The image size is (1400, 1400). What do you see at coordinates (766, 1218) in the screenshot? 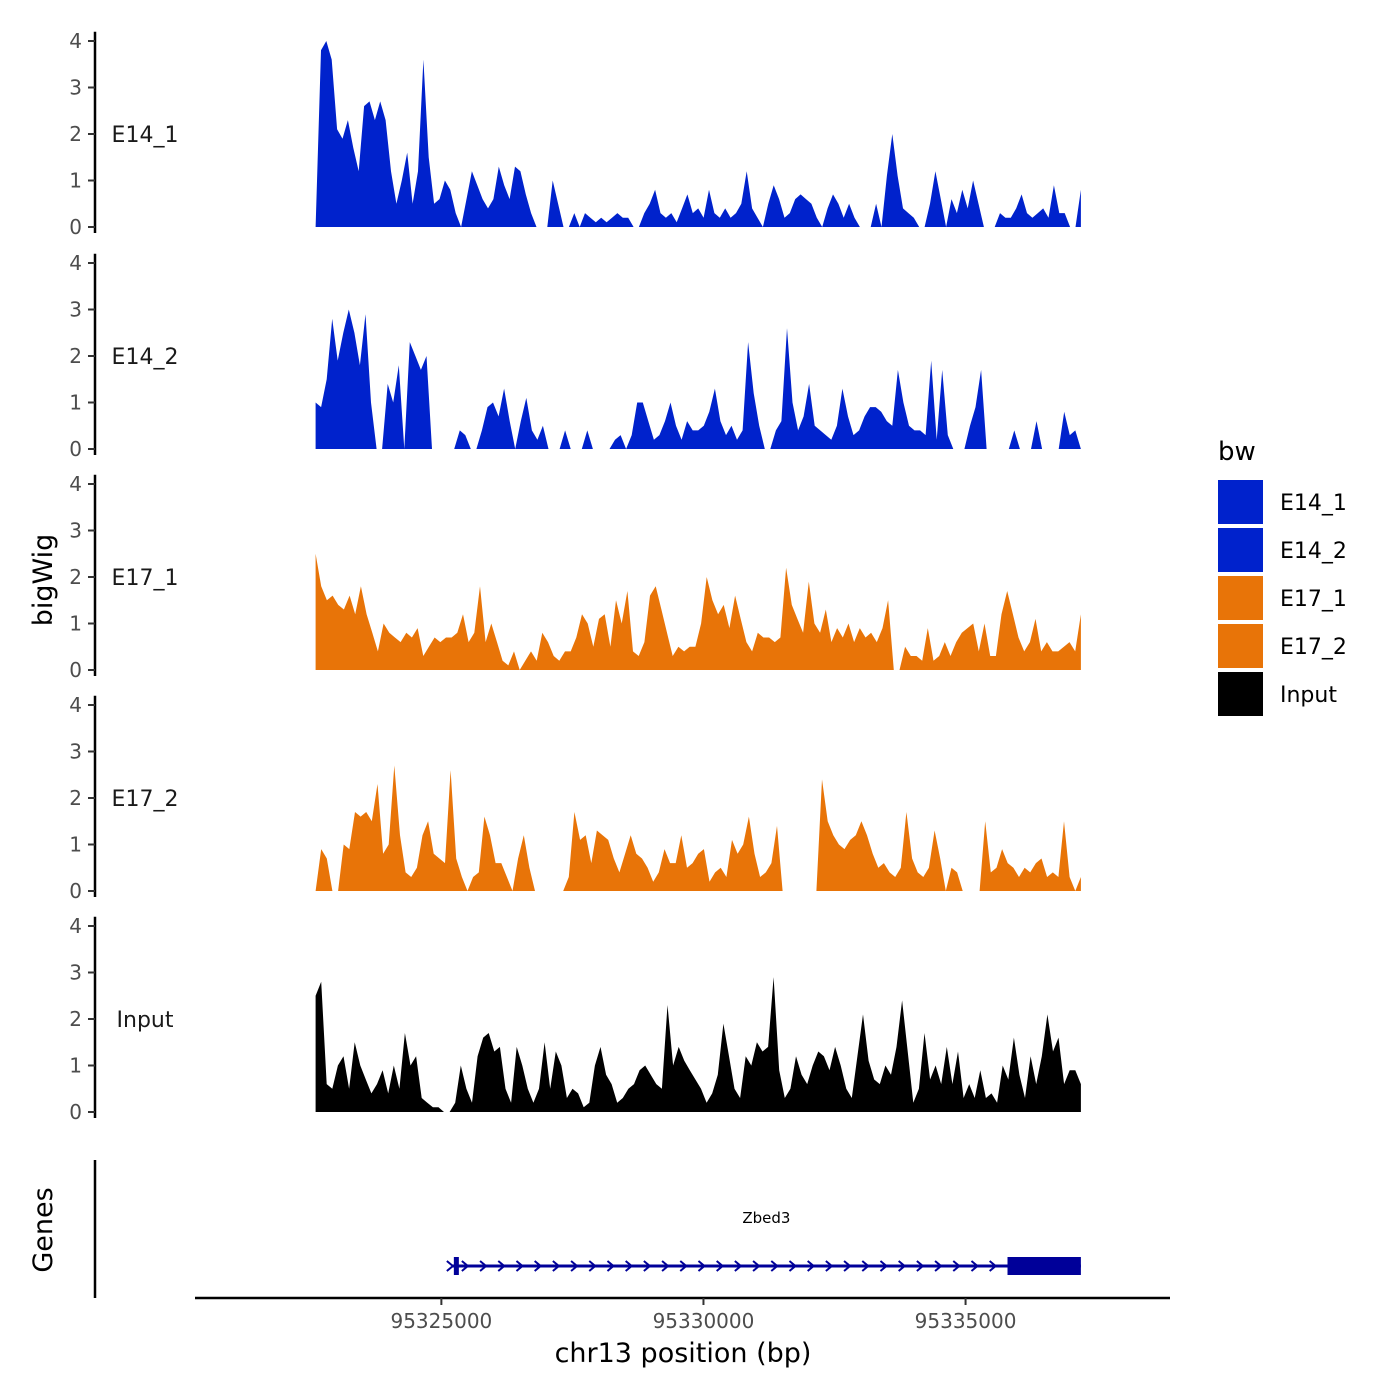
I see `gene-name: Zbed3` at bounding box center [766, 1218].